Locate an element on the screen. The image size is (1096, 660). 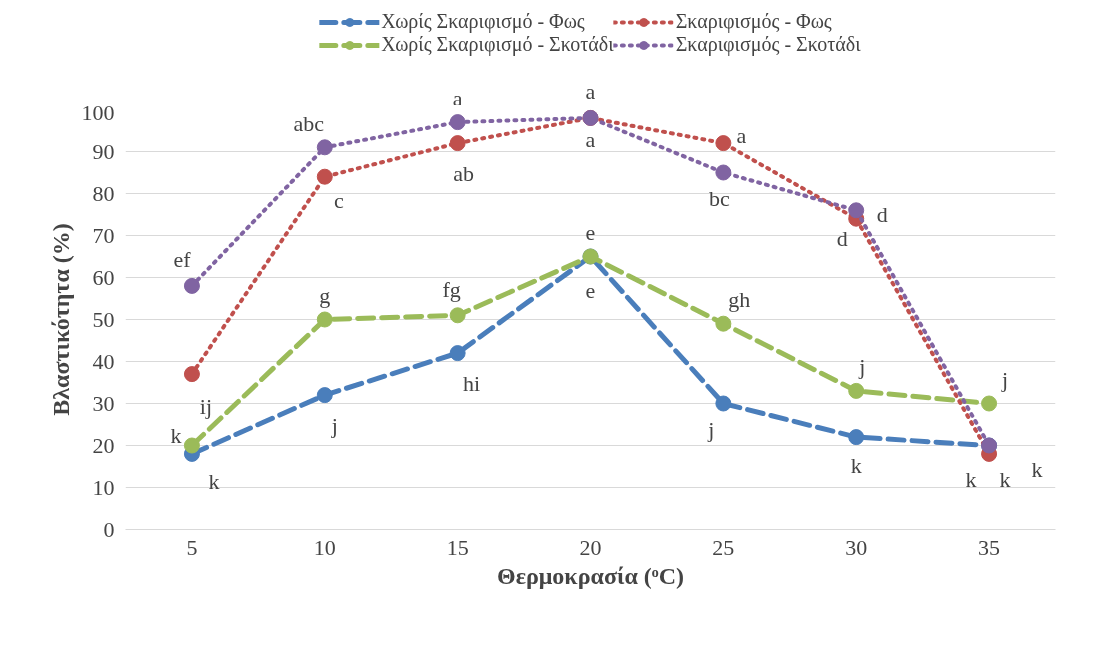
annotation: g is located at coordinates (325, 295).